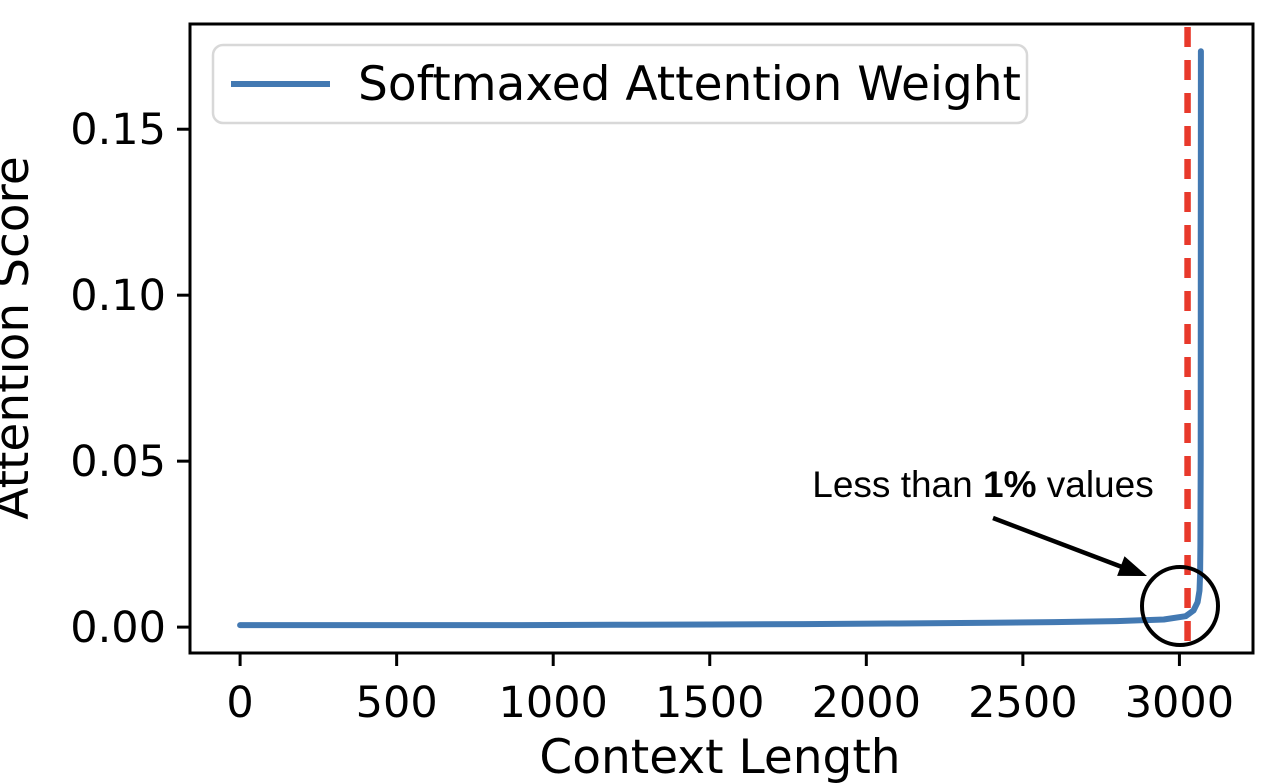 This screenshot has width=1280, height=783. I want to click on y-tick-label: 0.00, so click(118, 628).